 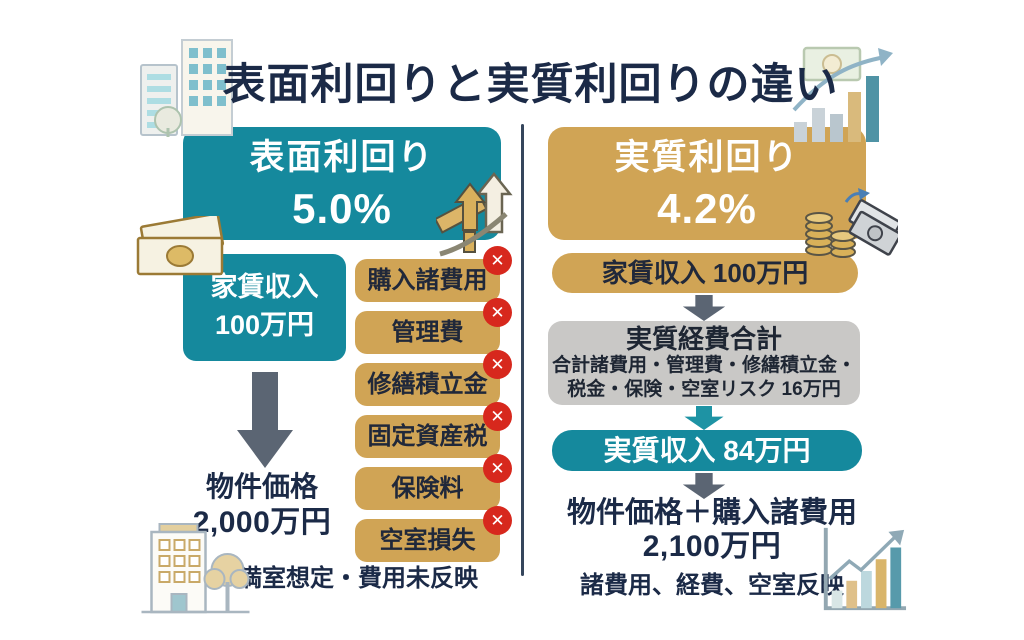 I want to click on rent-income-value: 100万円, so click(x=264, y=325).